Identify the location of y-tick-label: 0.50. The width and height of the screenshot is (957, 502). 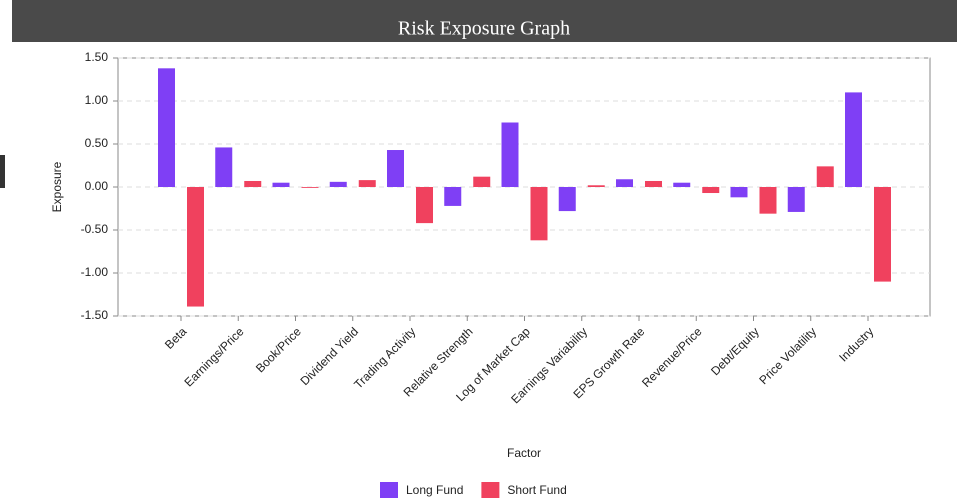
(97, 143).